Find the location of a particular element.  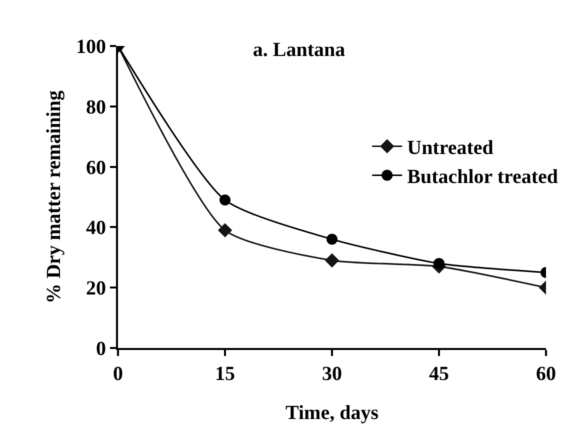

y-tick-label: 40 is located at coordinates (96, 228).